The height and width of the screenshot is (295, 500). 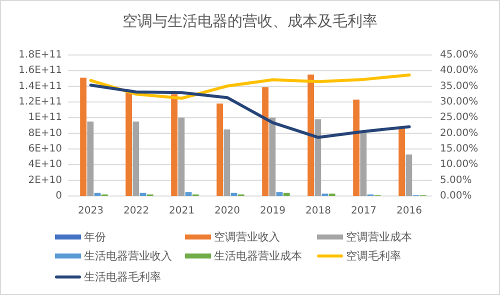 I want to click on y2tick: 25.00%, so click(x=459, y=118).